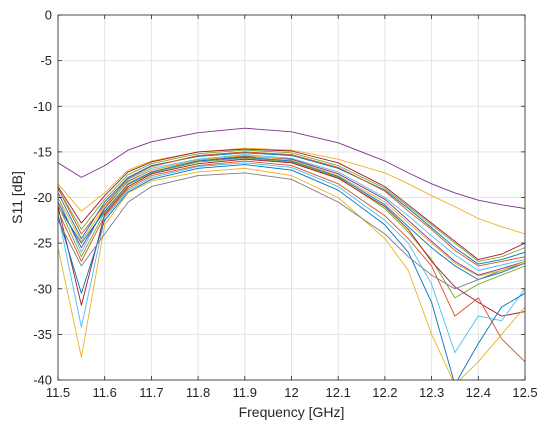  I want to click on x-tick-label: 12.2, so click(384, 392).